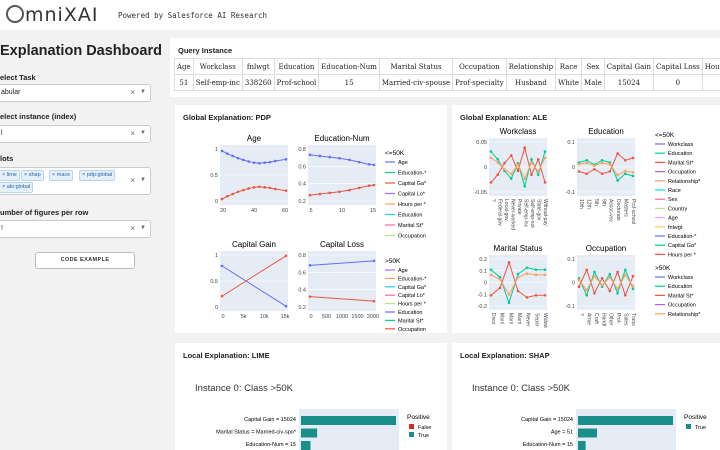 This screenshot has height=450, width=720. I want to click on table-cell, so click(710, 82).